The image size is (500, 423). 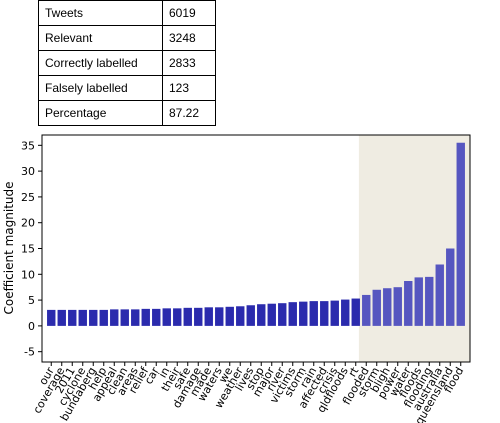 I want to click on row: Tweets 6019, so click(x=127, y=13).